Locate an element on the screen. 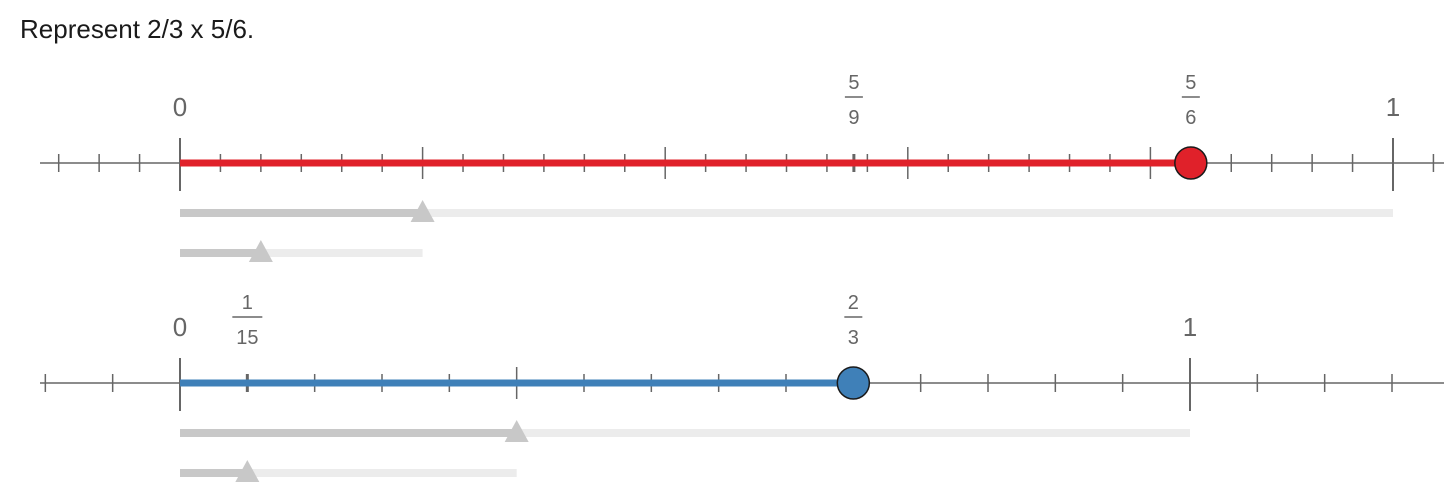 The image size is (1444, 504). fraction-denominator: 6 is located at coordinates (1190, 118).